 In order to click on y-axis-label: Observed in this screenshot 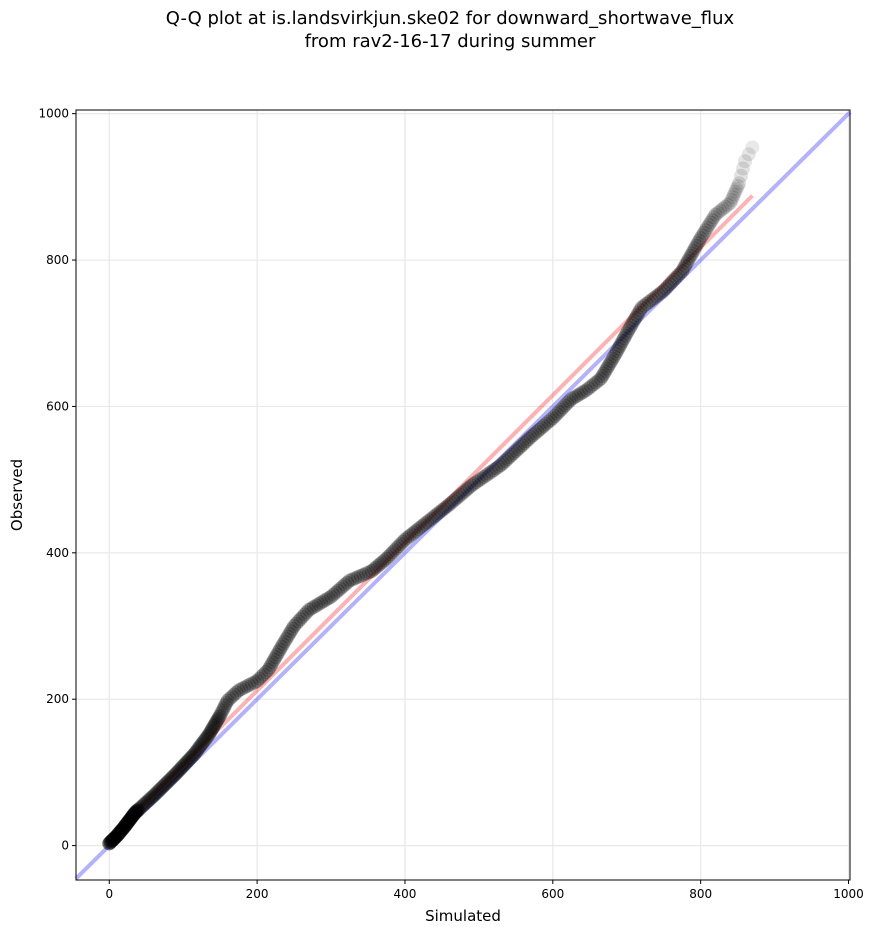, I will do `click(17, 495)`.